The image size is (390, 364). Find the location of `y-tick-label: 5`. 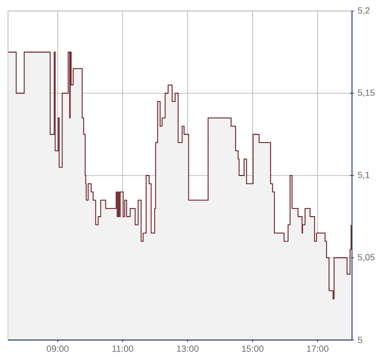

y-tick-label: 5 is located at coordinates (360, 340).